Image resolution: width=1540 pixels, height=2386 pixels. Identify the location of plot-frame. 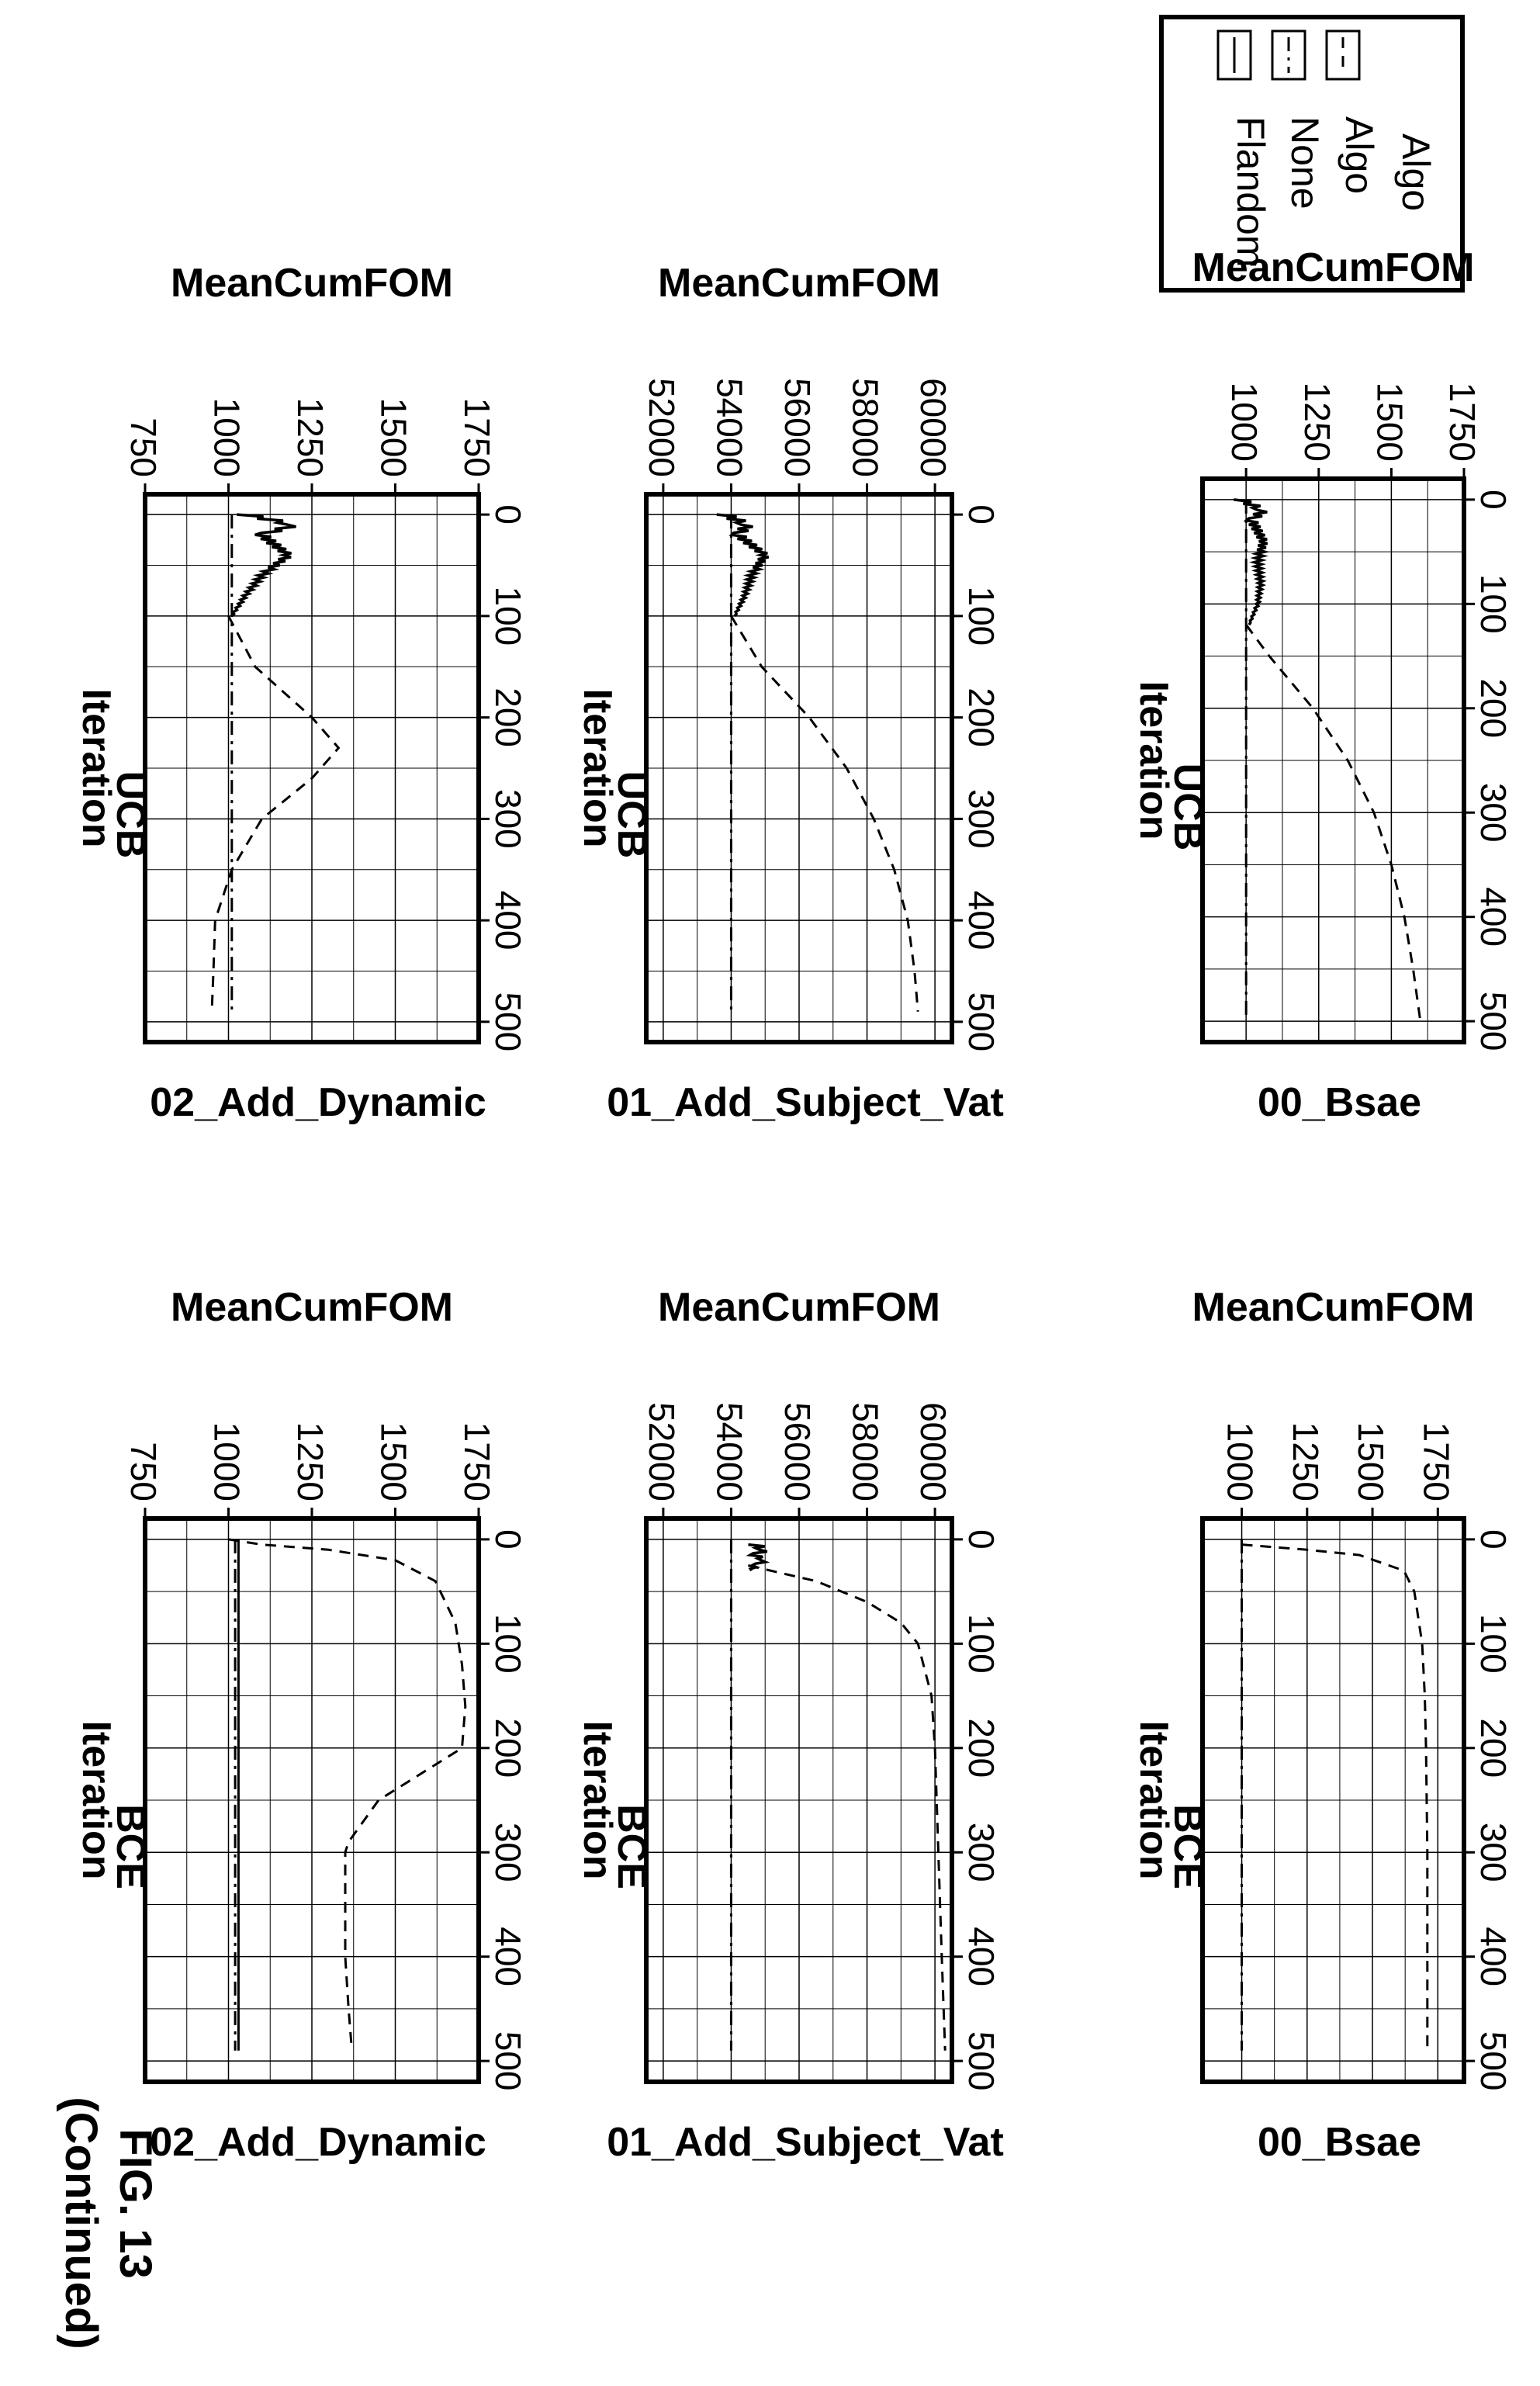
(1333, 760).